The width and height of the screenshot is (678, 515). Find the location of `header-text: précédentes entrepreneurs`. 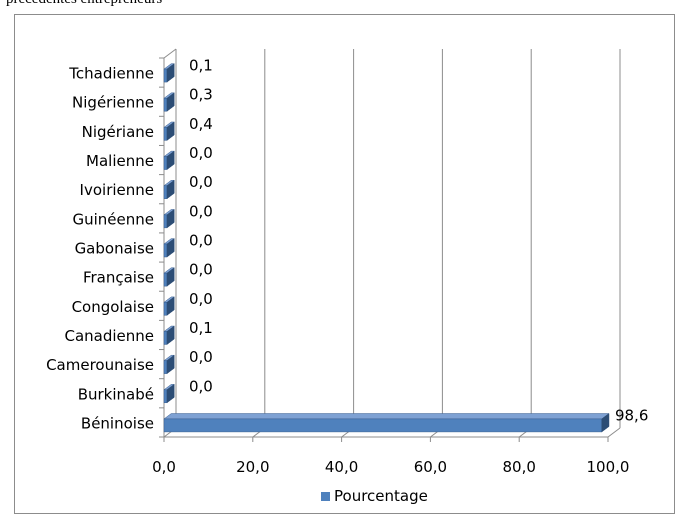

header-text: précédentes entrepreneurs is located at coordinates (84, 4).